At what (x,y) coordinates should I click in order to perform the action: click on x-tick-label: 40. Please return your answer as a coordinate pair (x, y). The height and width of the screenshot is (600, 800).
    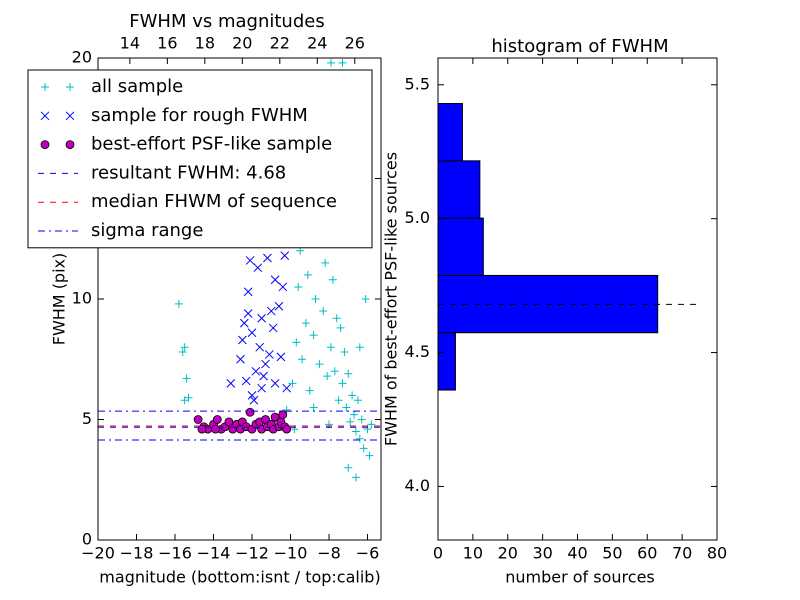
    Looking at the image, I should click on (577, 553).